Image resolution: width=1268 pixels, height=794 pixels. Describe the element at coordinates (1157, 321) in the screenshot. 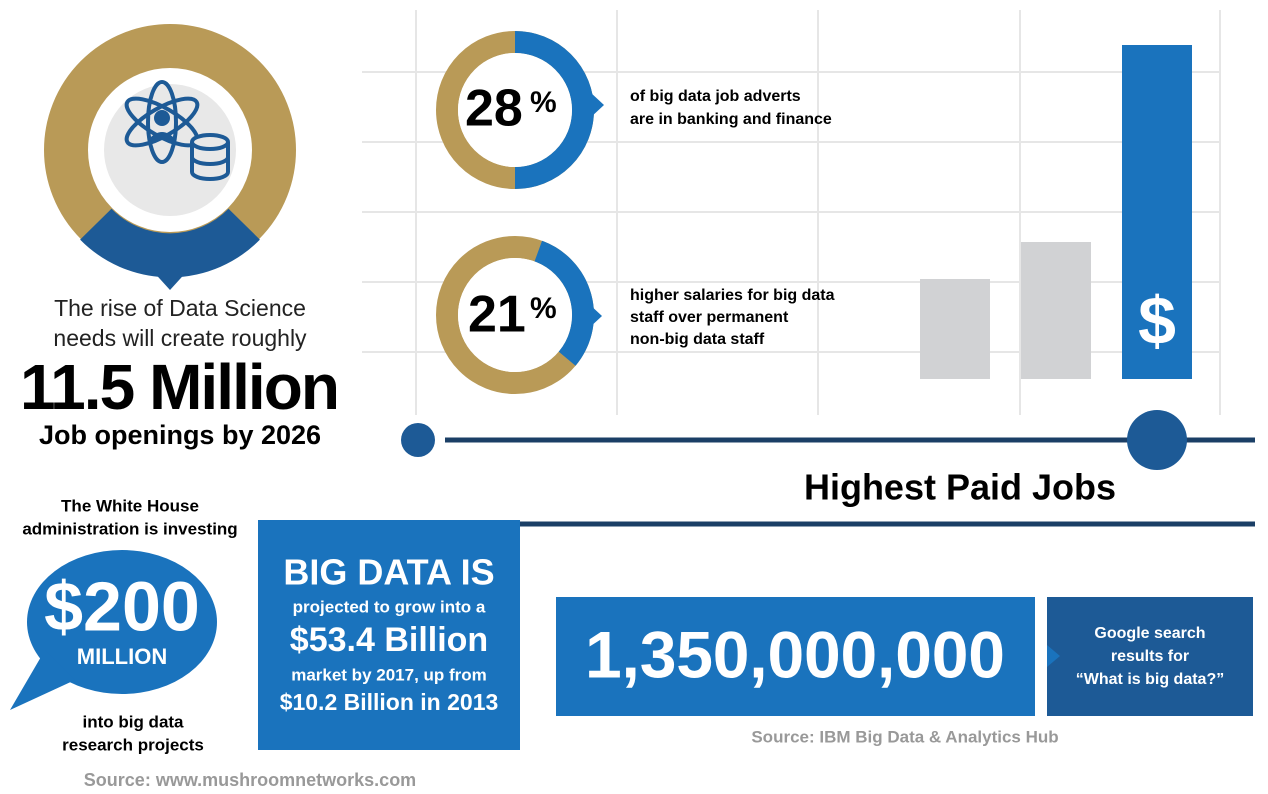

I see `bar-icon: $` at that location.